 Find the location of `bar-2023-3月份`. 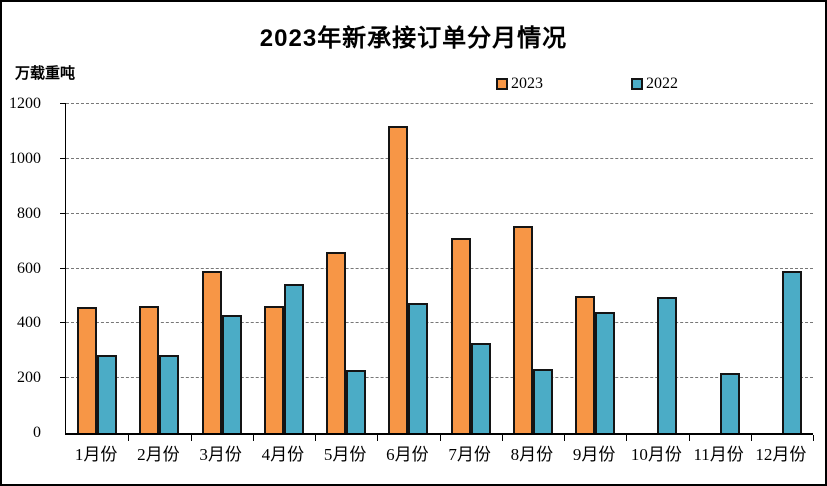

bar-2023-3月份 is located at coordinates (211, 352).